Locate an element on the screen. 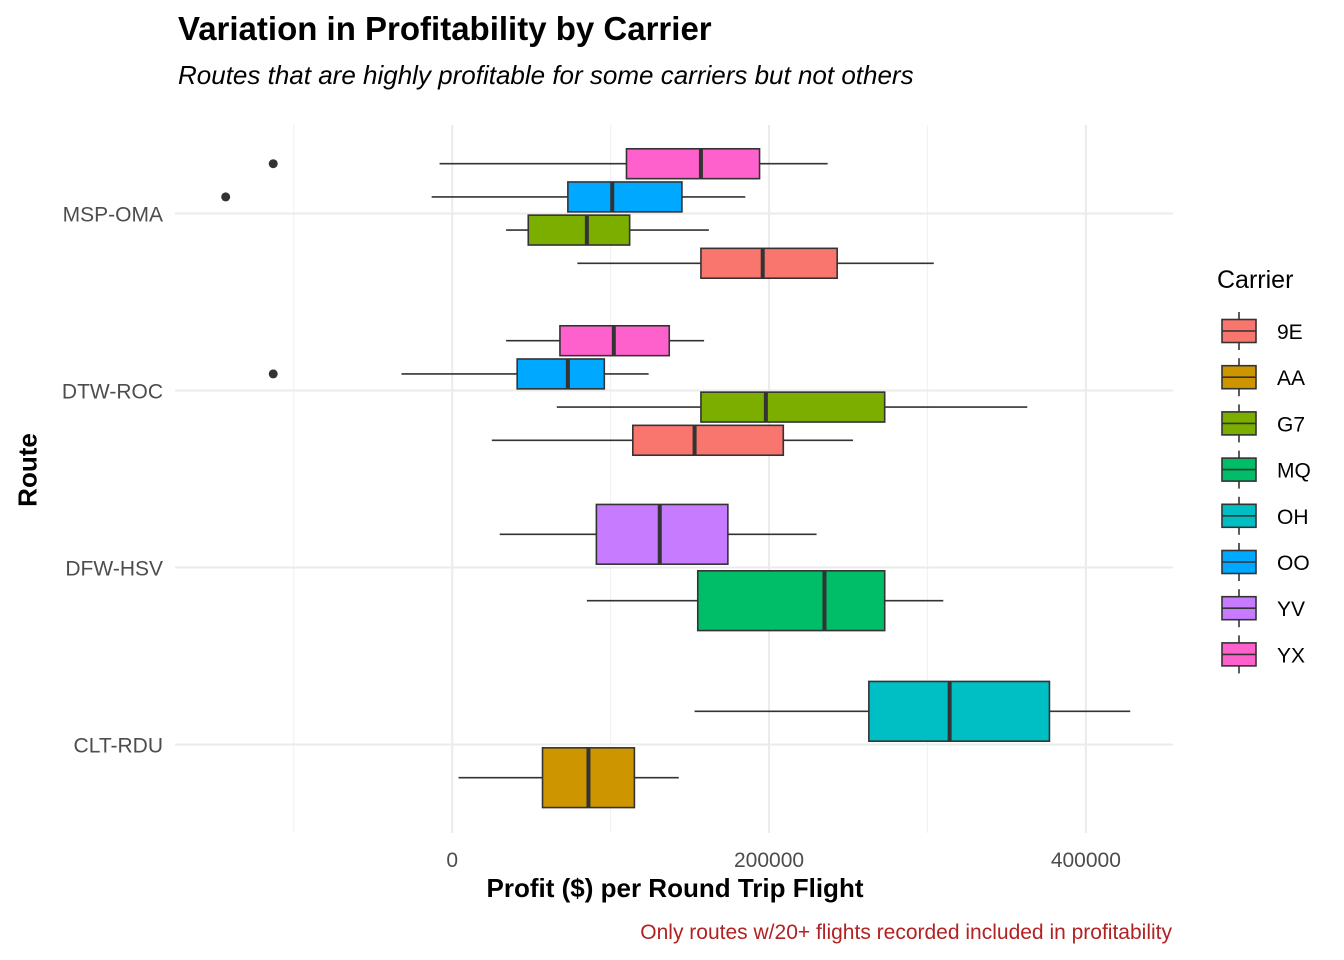 The width and height of the screenshot is (1344, 960). y-tick-label: DFW-HSV is located at coordinates (114, 569).